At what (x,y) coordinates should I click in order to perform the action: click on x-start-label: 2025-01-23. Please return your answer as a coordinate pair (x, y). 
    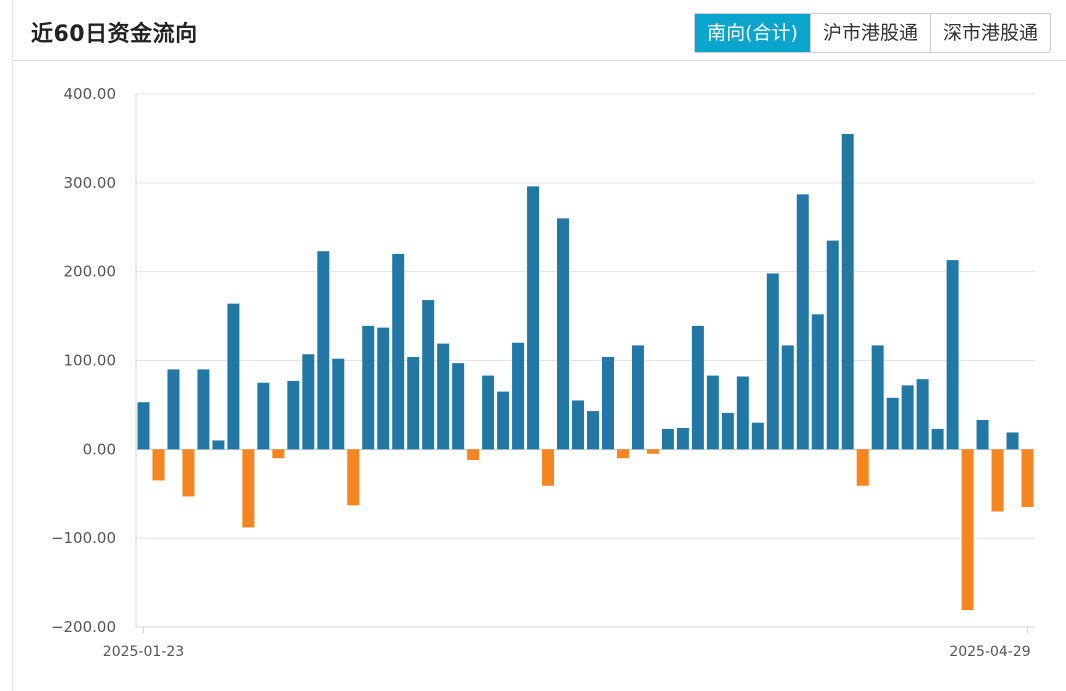
    Looking at the image, I should click on (143, 652).